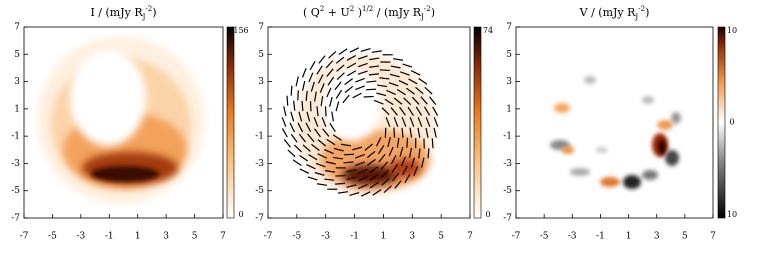 This screenshot has height=254, width=763. Describe the element at coordinates (15, 164) in the screenshot. I see `y-tick-label: -3` at that location.